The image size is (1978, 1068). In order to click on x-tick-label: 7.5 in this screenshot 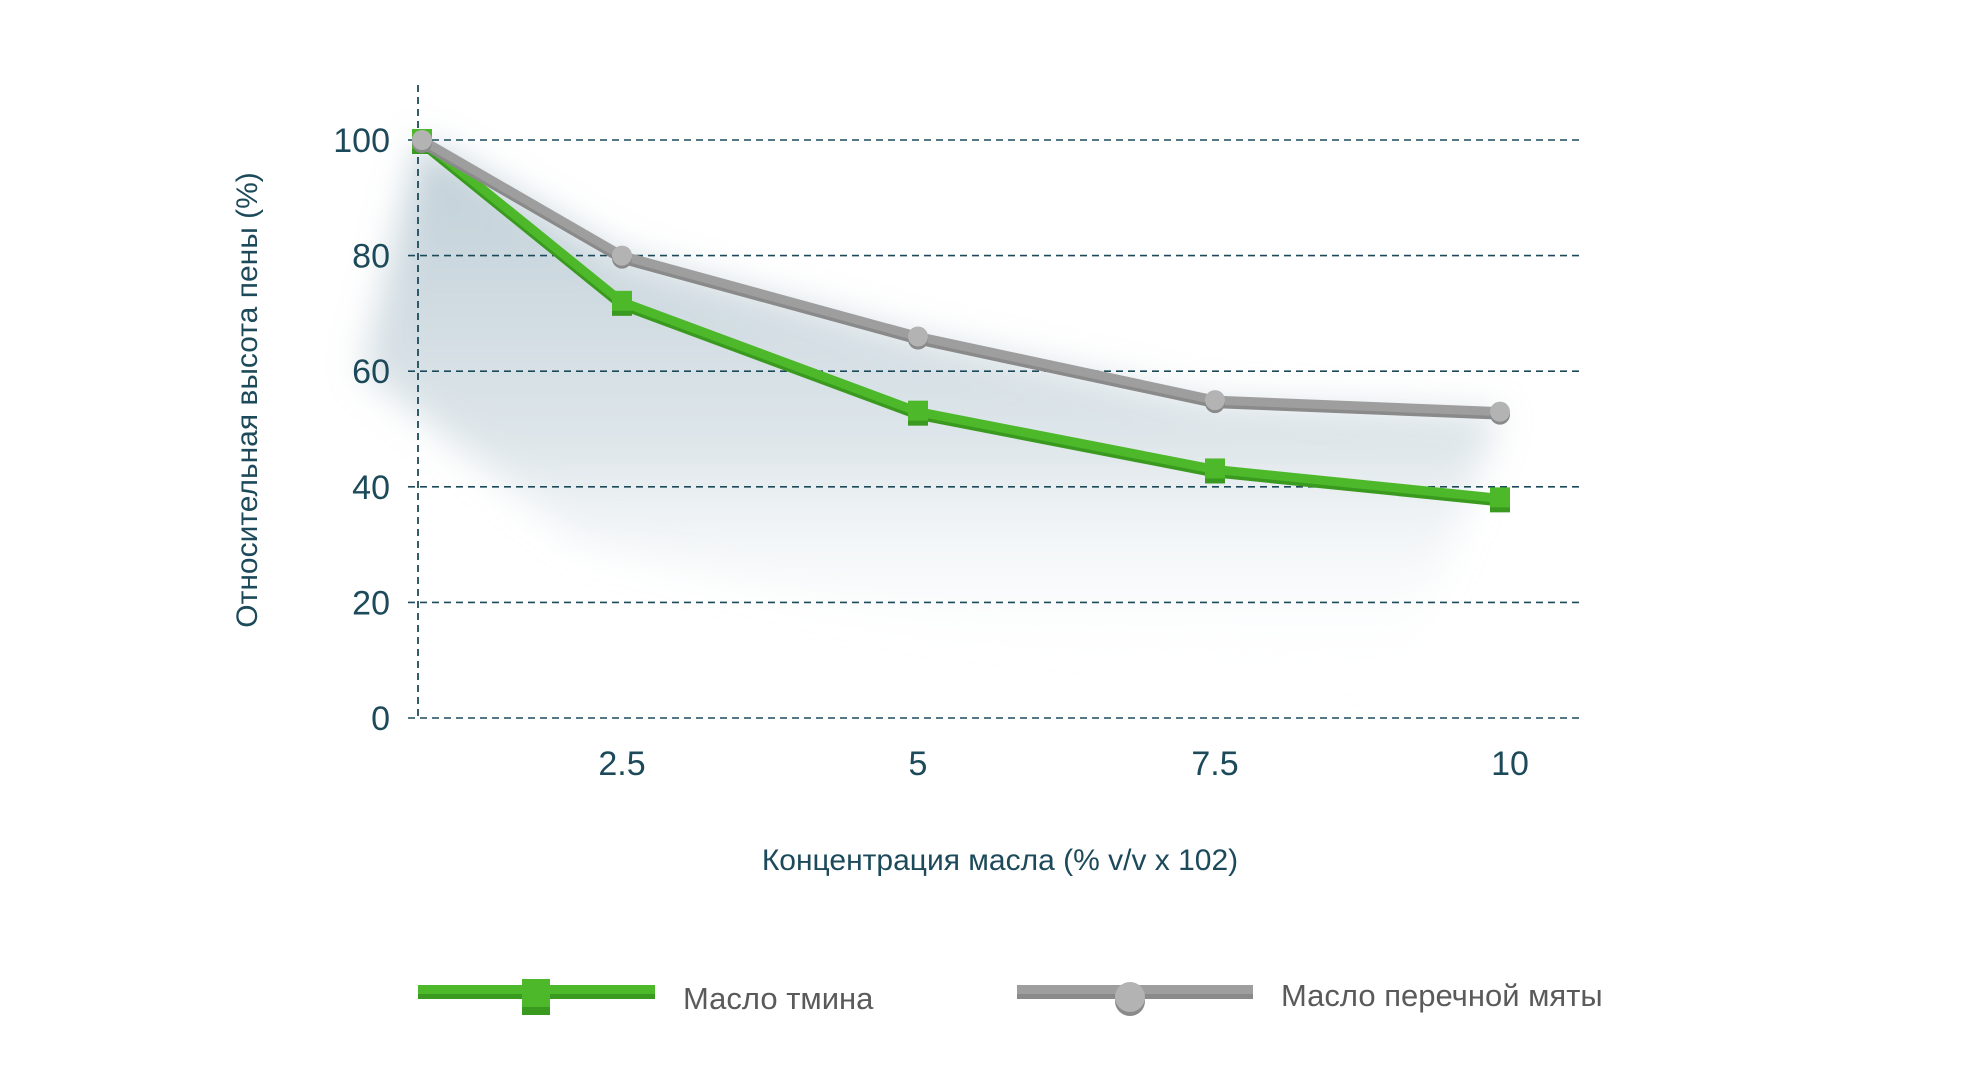, I will do `click(1214, 764)`.